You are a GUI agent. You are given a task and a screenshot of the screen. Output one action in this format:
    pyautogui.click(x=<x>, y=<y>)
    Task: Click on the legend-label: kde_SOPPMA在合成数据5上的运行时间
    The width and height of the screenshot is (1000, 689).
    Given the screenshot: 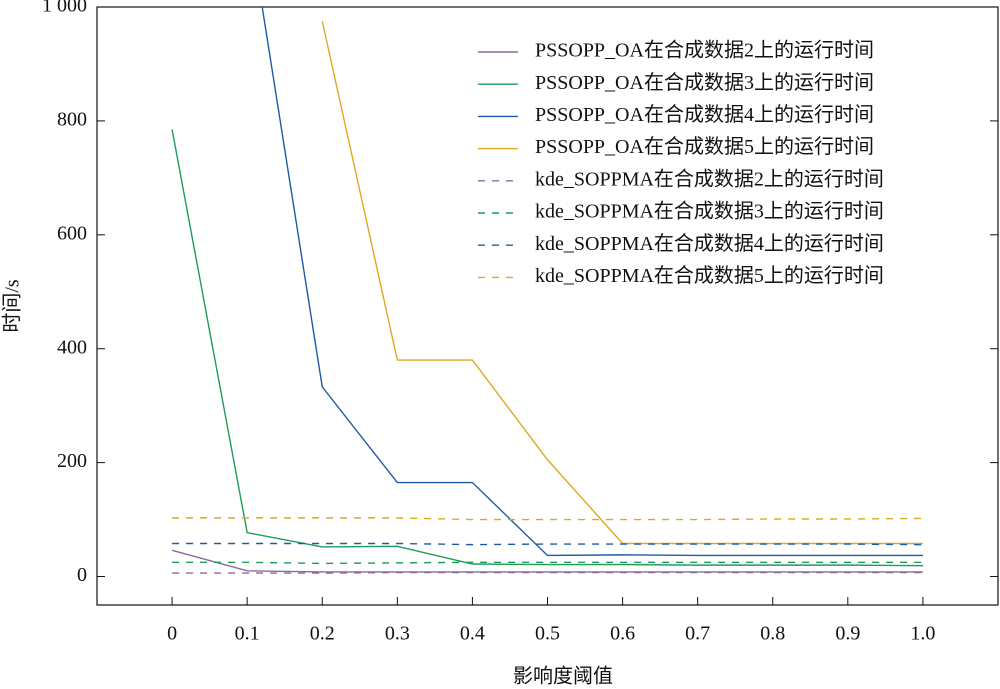 What is the action you would take?
    pyautogui.click(x=709, y=275)
    